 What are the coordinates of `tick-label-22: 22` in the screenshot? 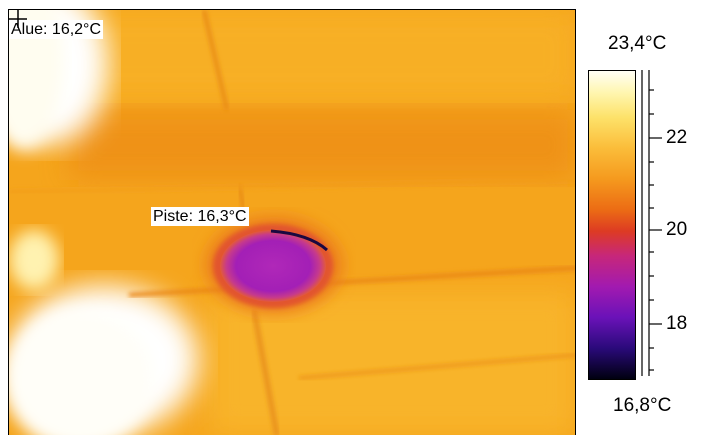 It's located at (677, 137).